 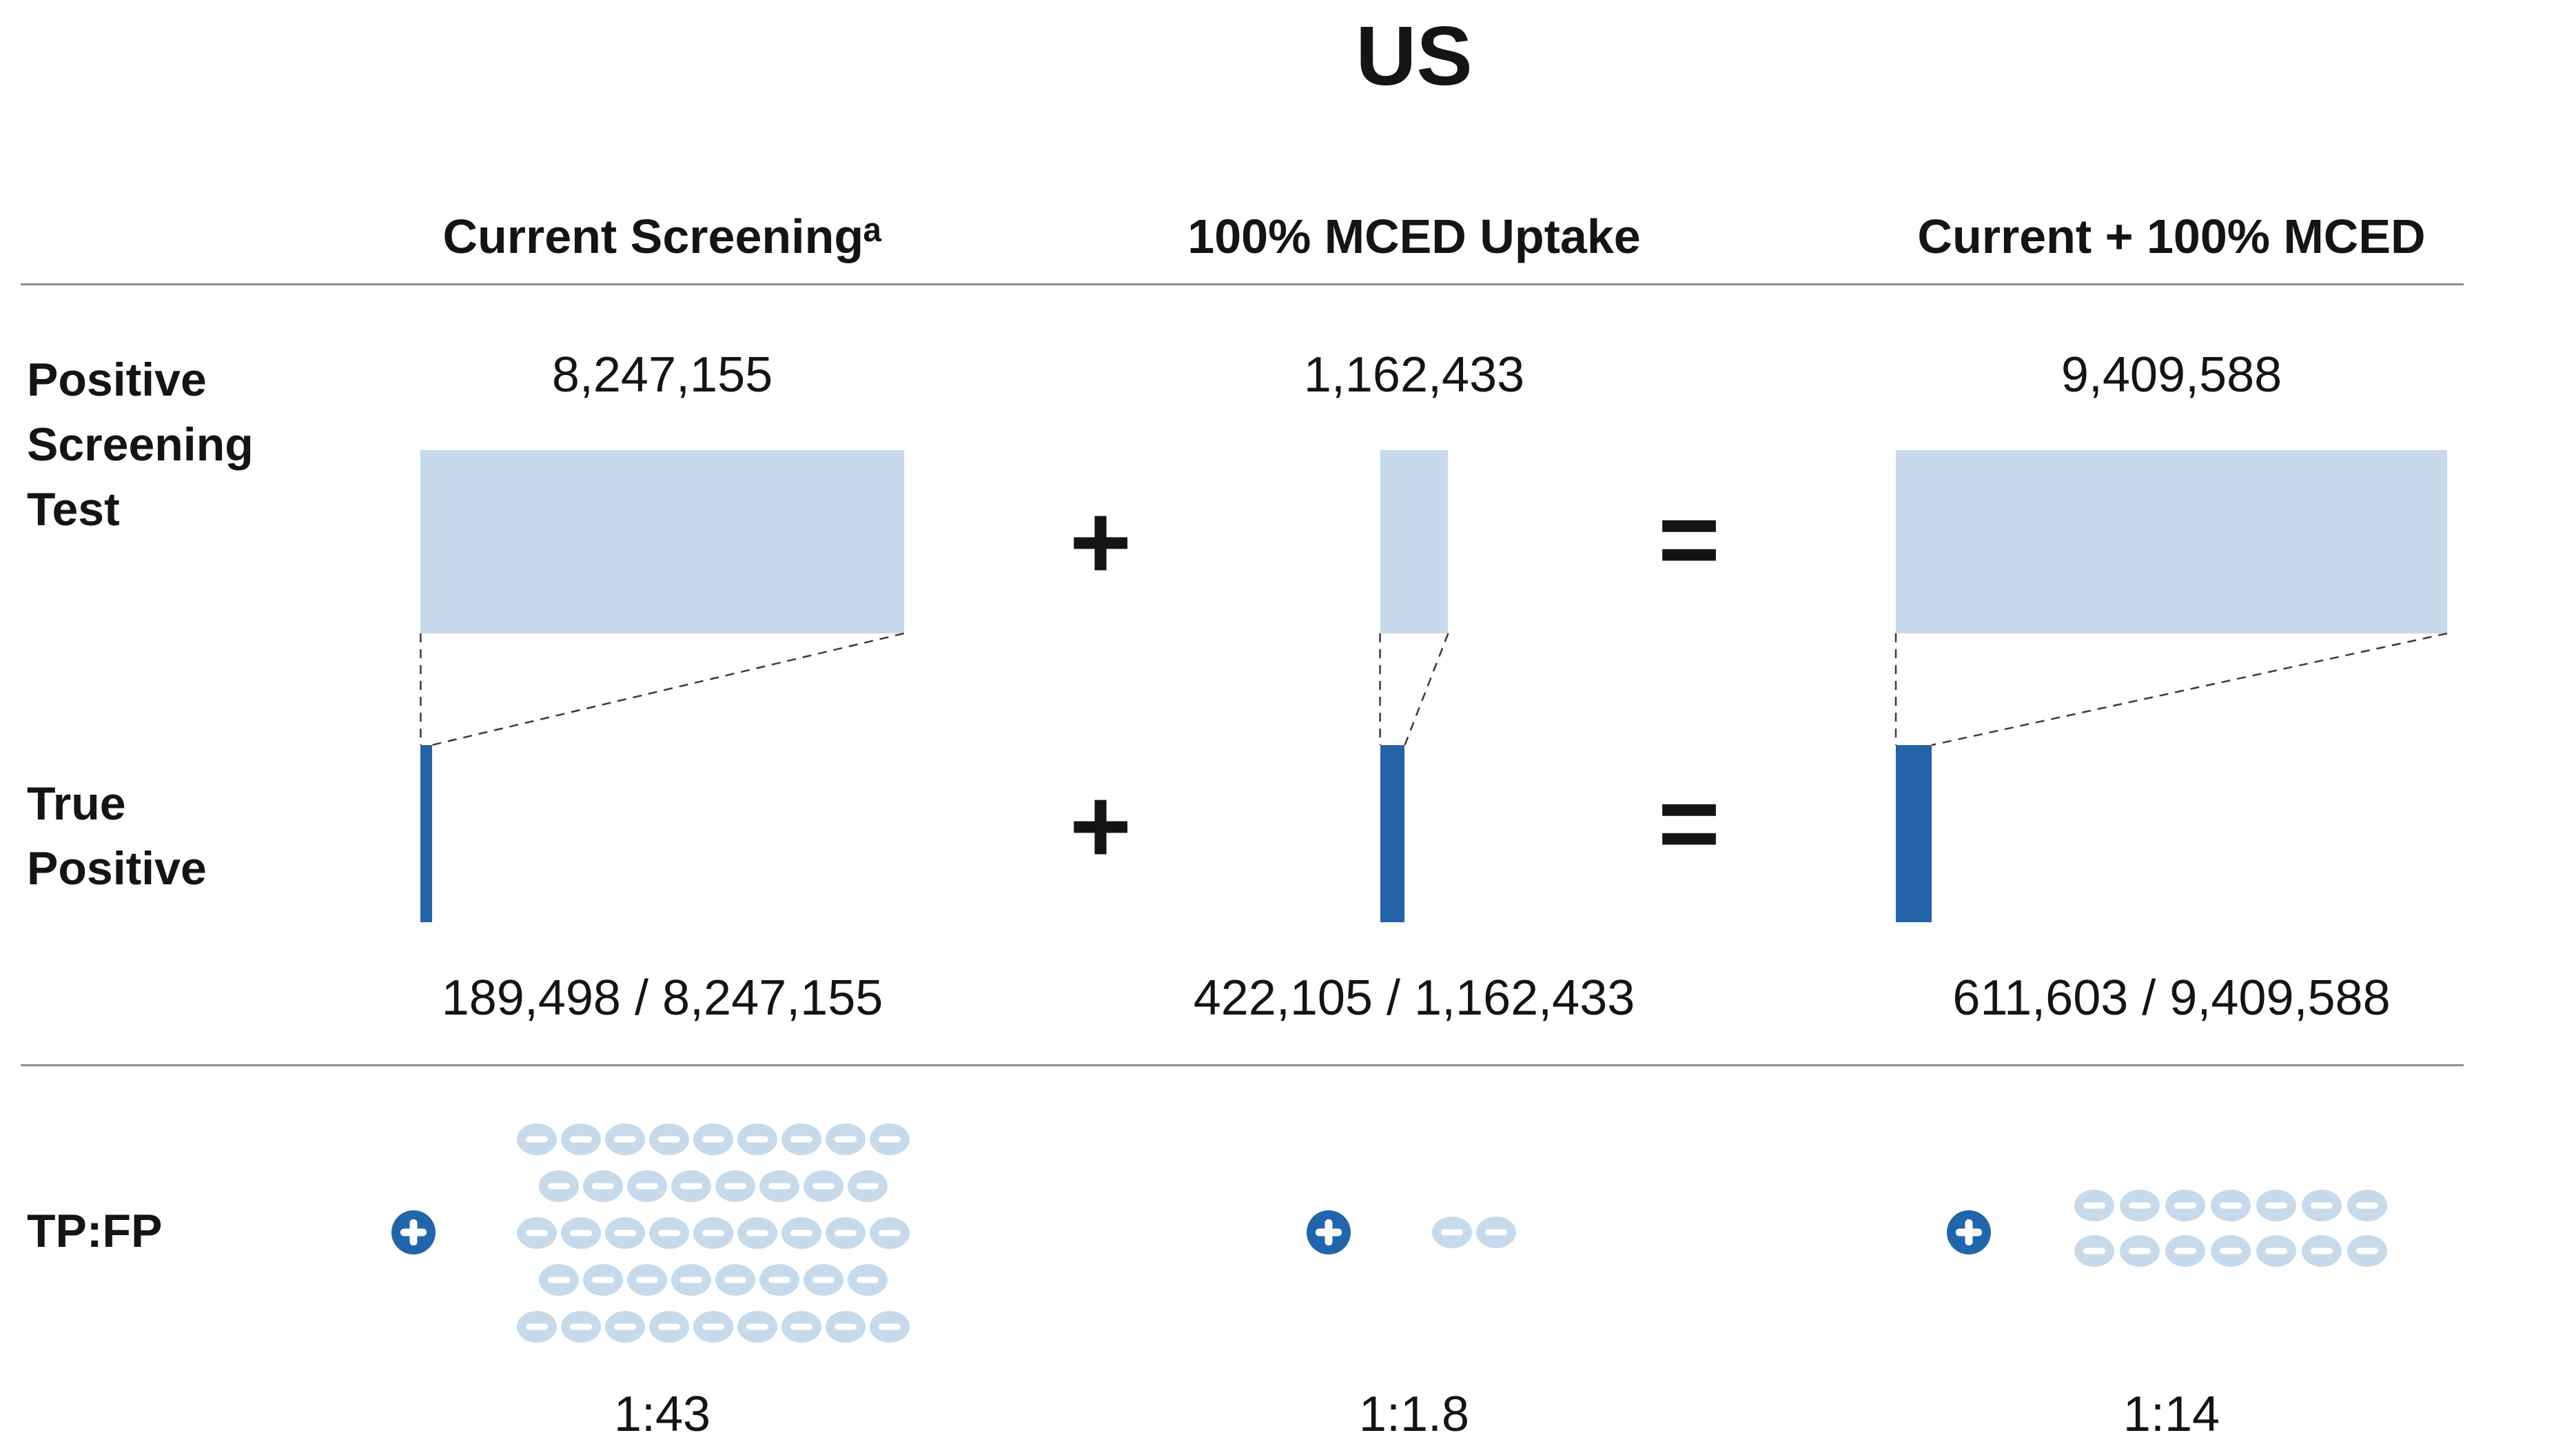 What do you see at coordinates (1414, 56) in the screenshot?
I see `page-title: US` at bounding box center [1414, 56].